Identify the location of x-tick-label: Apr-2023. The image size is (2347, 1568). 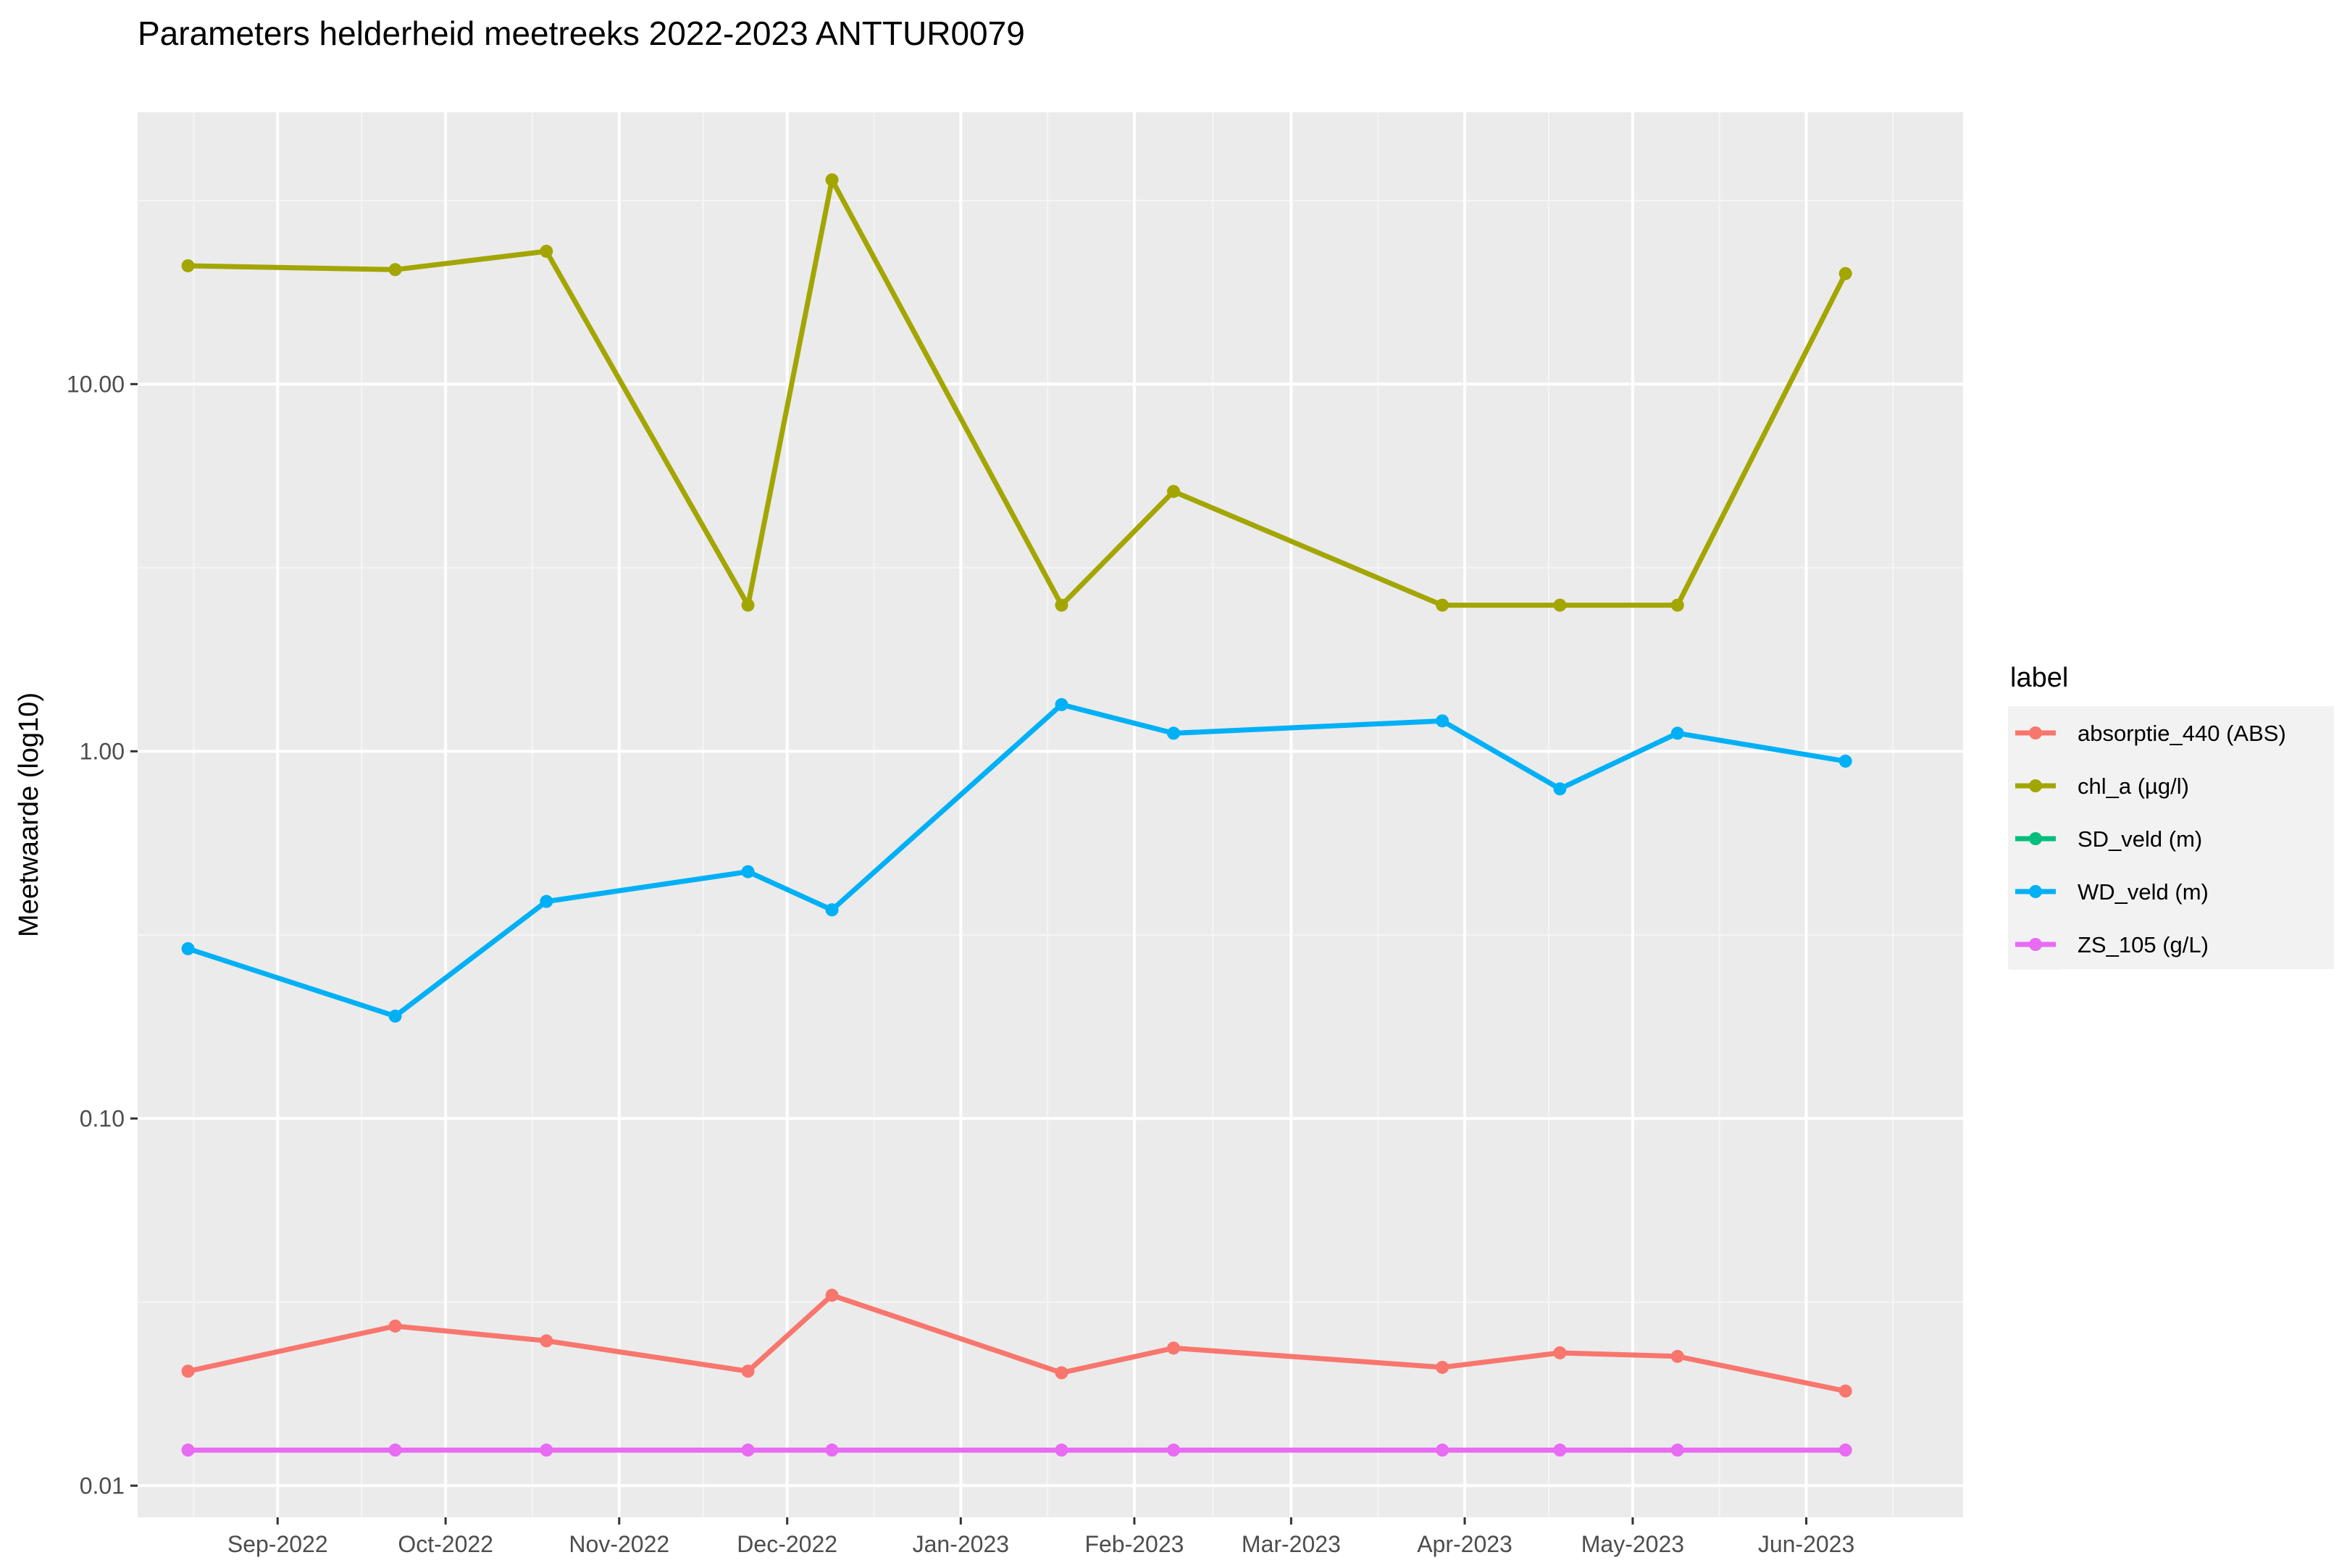
(1465, 1544).